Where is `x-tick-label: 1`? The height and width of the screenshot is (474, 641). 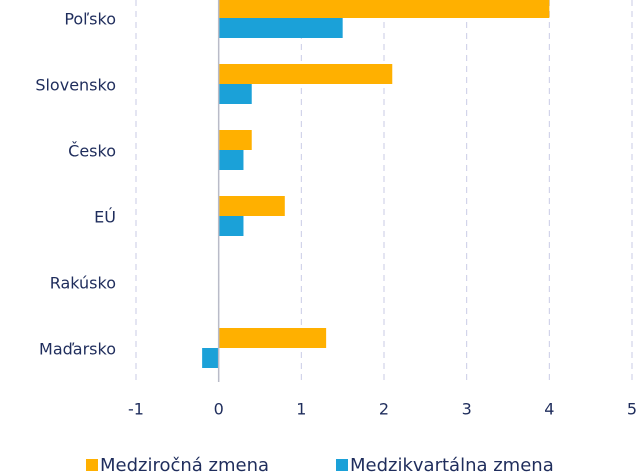
x-tick-label: 1 is located at coordinates (301, 409).